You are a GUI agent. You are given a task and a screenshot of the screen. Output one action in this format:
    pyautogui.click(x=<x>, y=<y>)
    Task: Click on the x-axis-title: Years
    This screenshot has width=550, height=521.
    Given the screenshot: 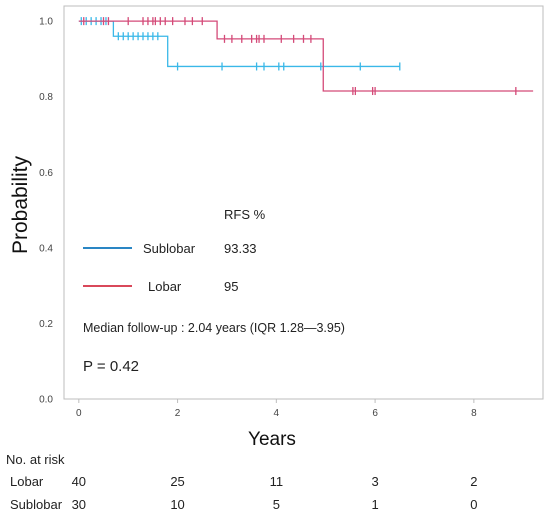 What is the action you would take?
    pyautogui.click(x=272, y=439)
    